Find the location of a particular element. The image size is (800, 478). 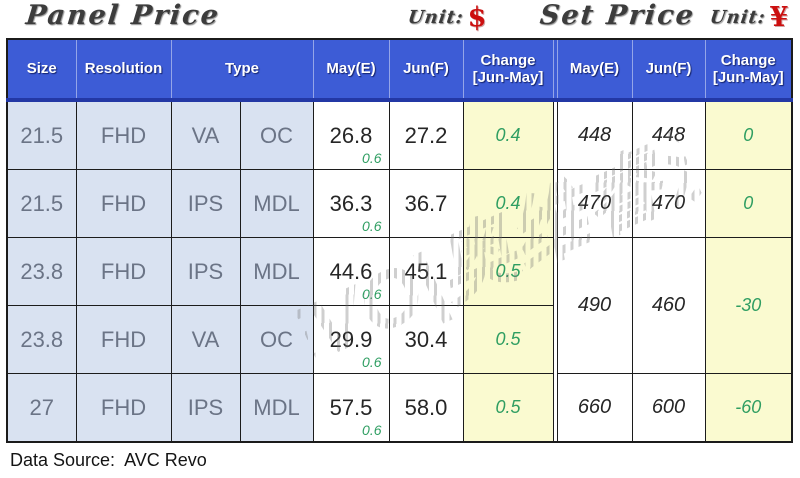

header-set-may: May(E) is located at coordinates (594, 70).